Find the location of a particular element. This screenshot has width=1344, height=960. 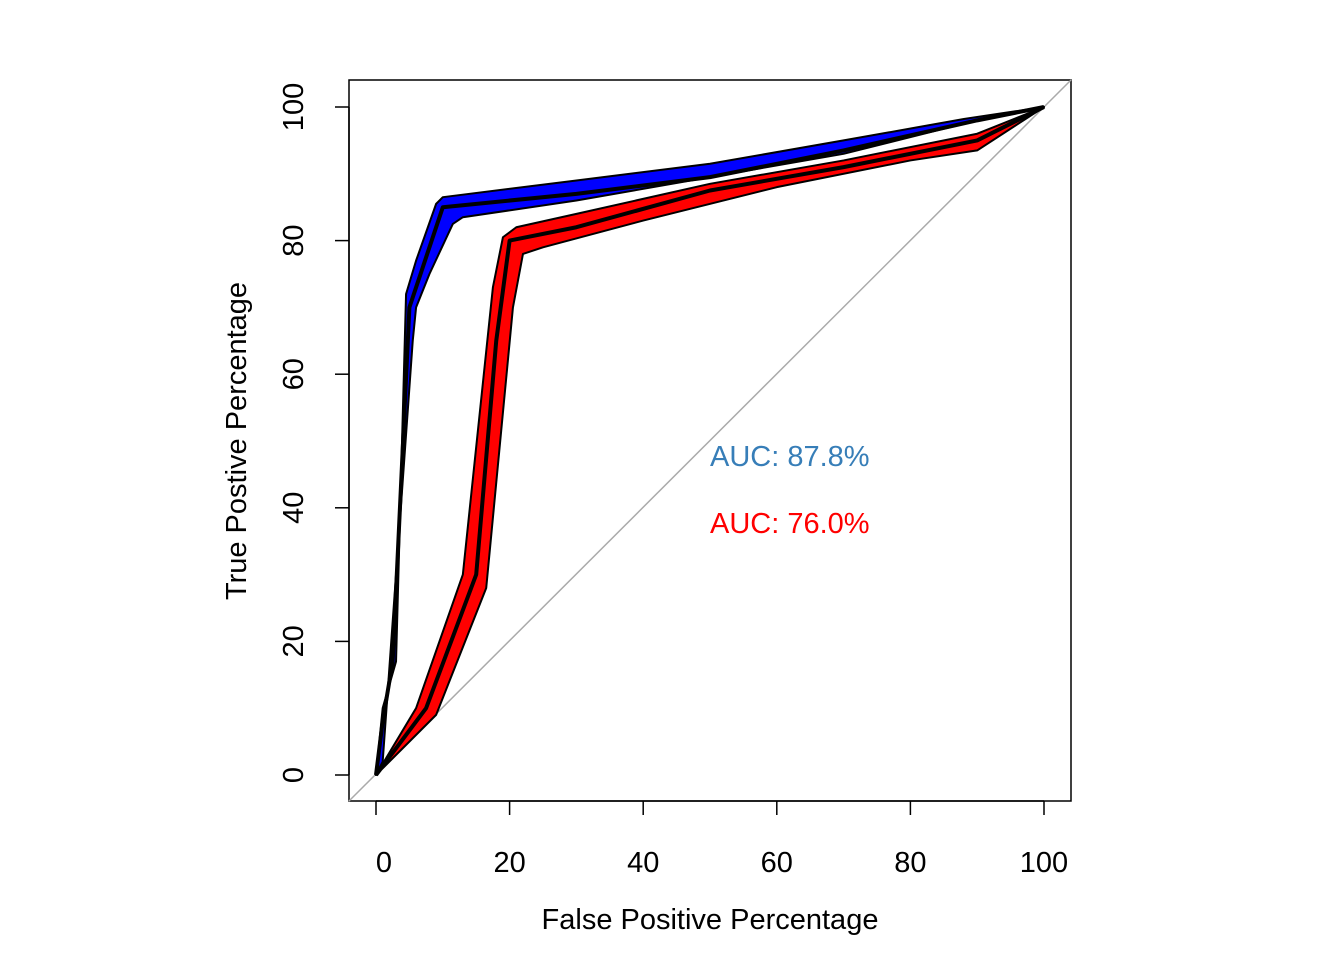

x-tick-label: 60 is located at coordinates (777, 863).